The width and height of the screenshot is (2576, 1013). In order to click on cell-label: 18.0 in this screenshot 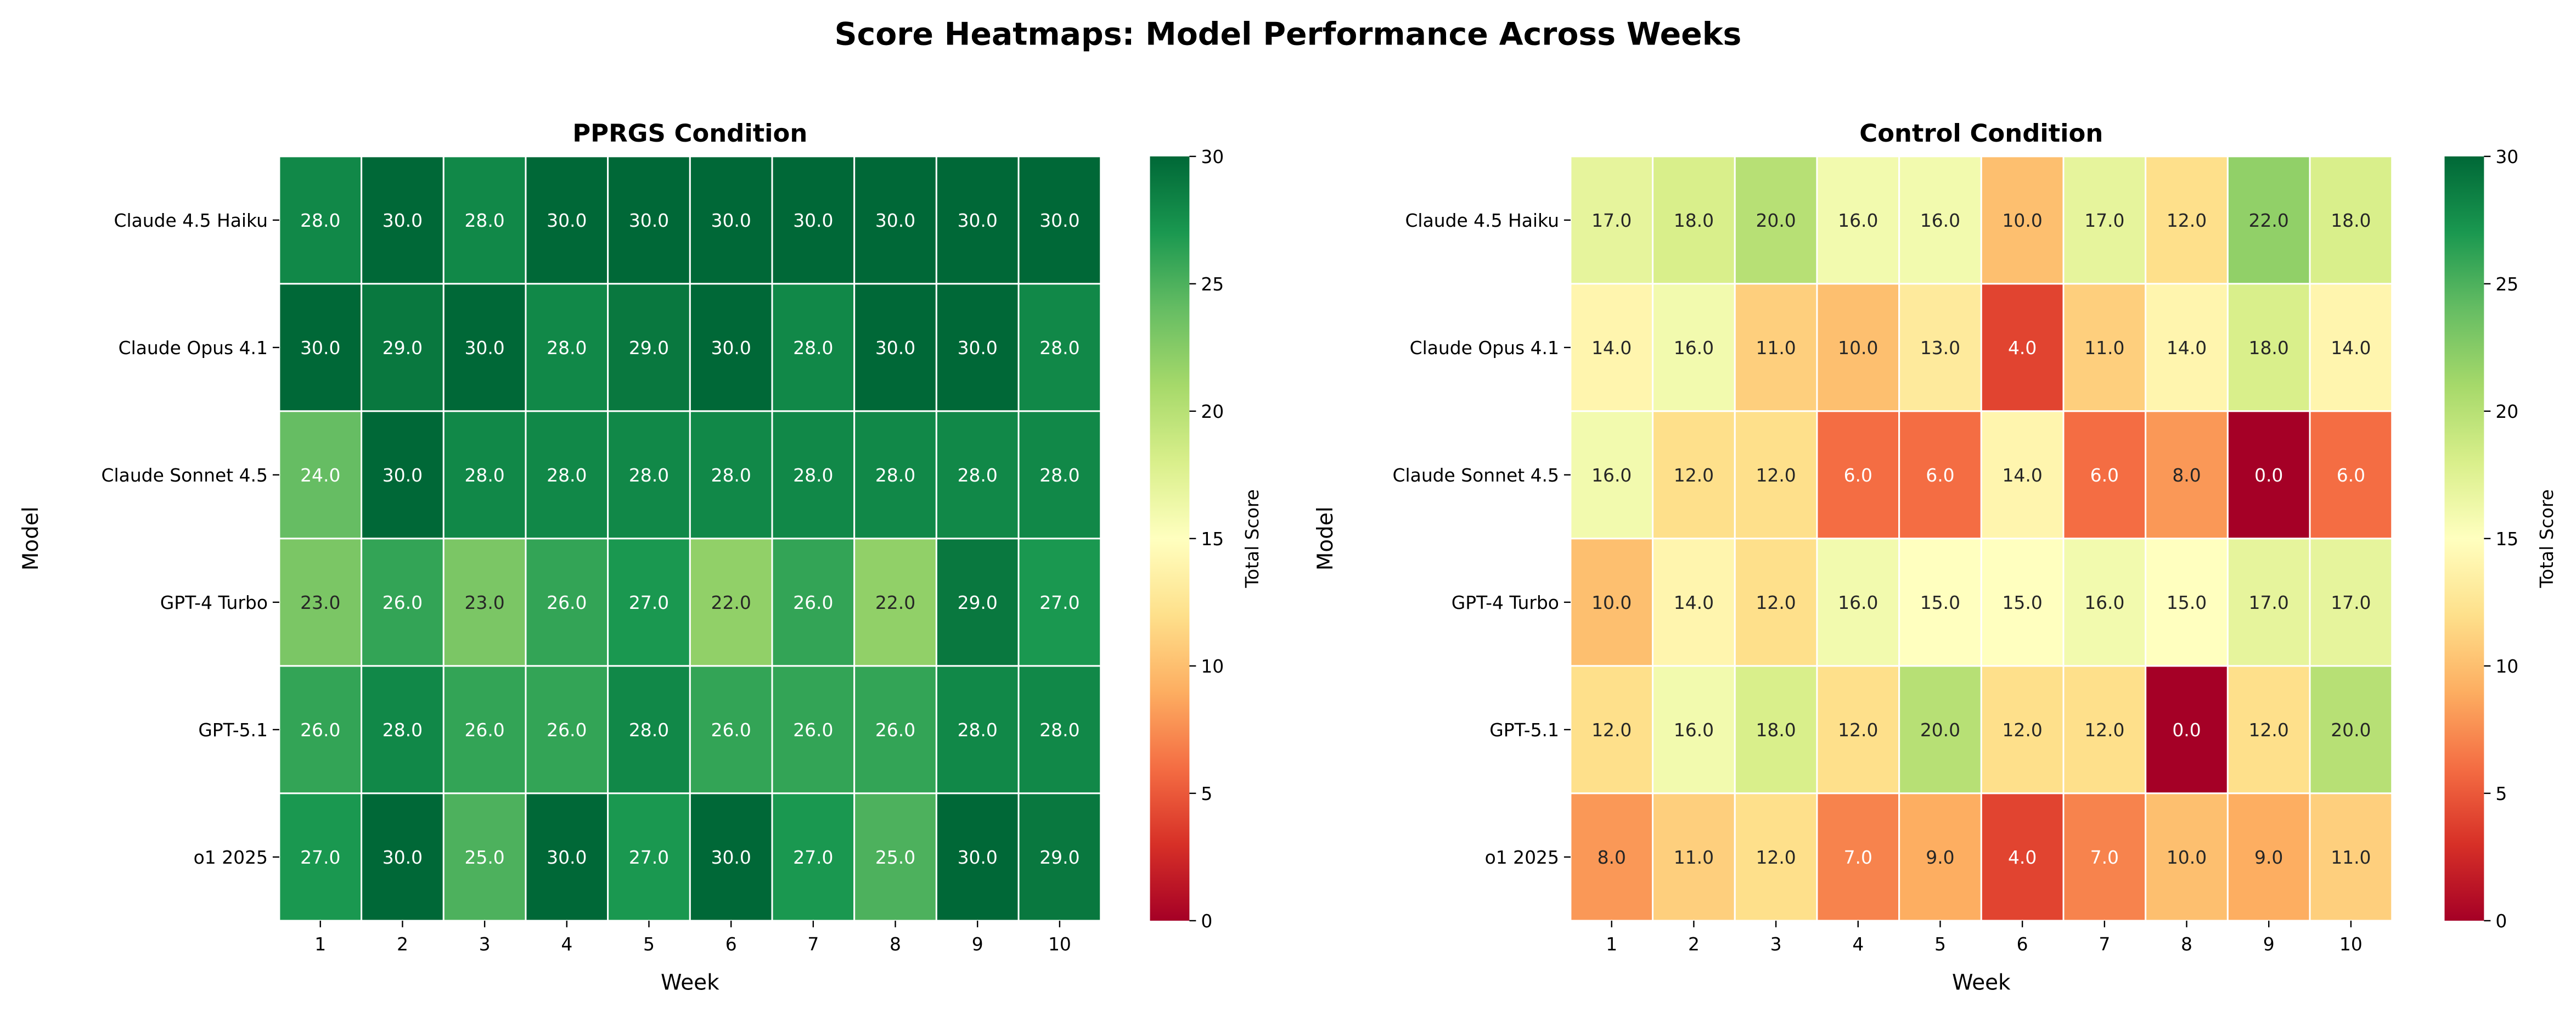, I will do `click(2269, 348)`.